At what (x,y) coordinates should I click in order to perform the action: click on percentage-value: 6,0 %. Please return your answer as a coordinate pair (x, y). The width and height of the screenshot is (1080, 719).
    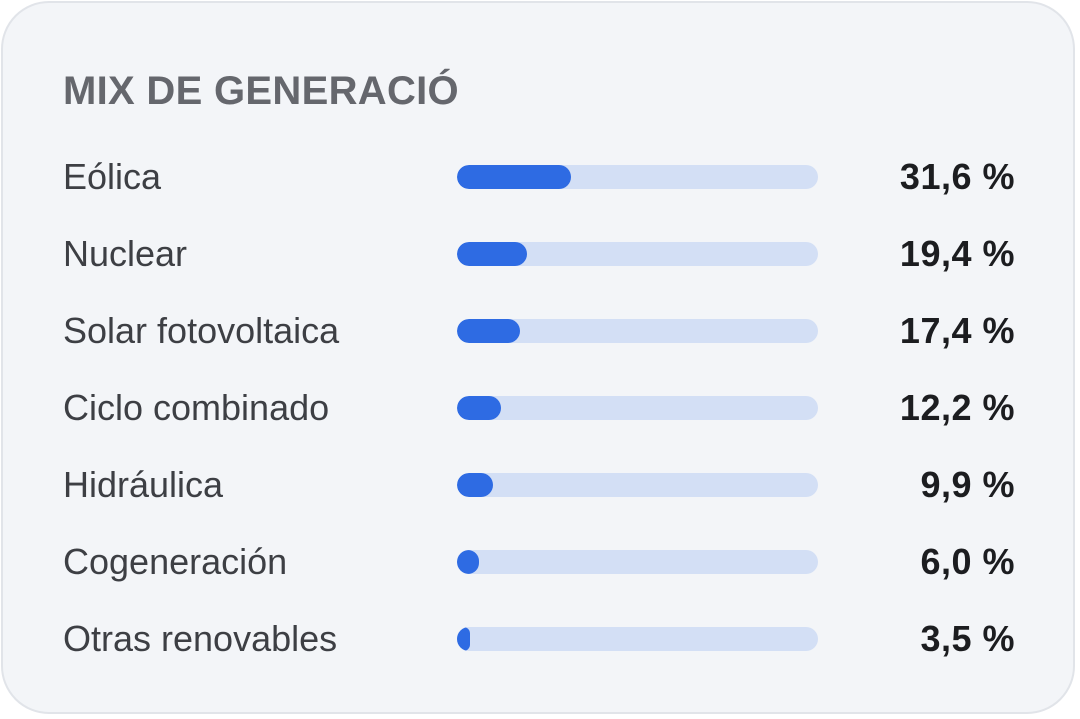
    Looking at the image, I should click on (967, 561).